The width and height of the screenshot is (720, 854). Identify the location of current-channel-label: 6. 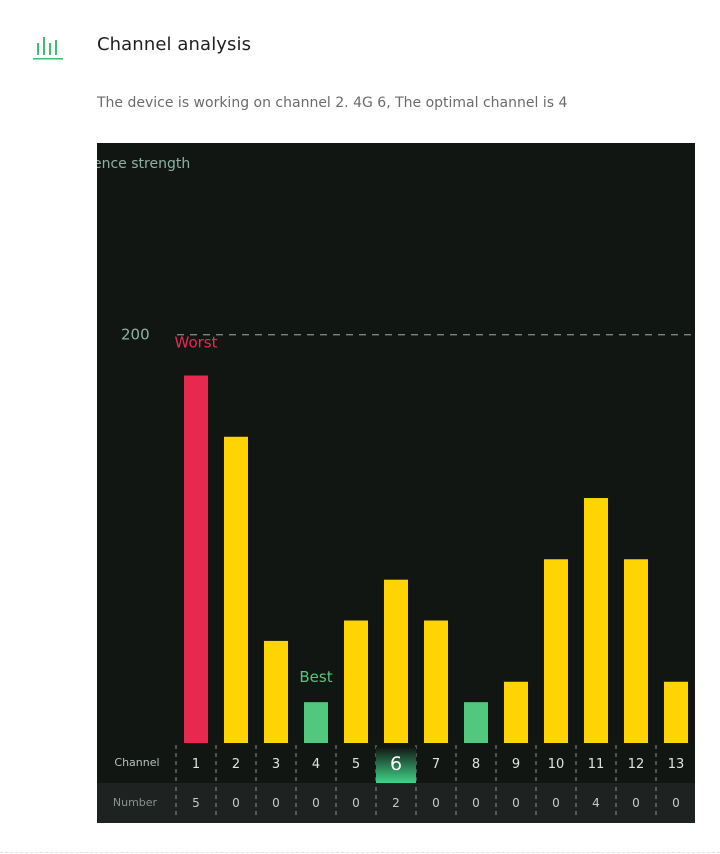
(396, 764).